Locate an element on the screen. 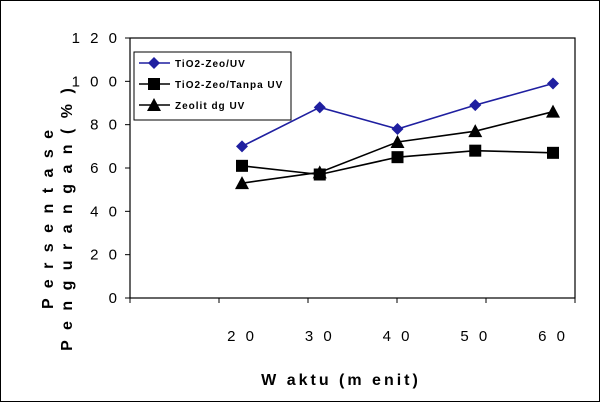 Image resolution: width=600 pixels, height=402 pixels. x-axis-title: W aktu (m enit) is located at coordinates (341, 380).